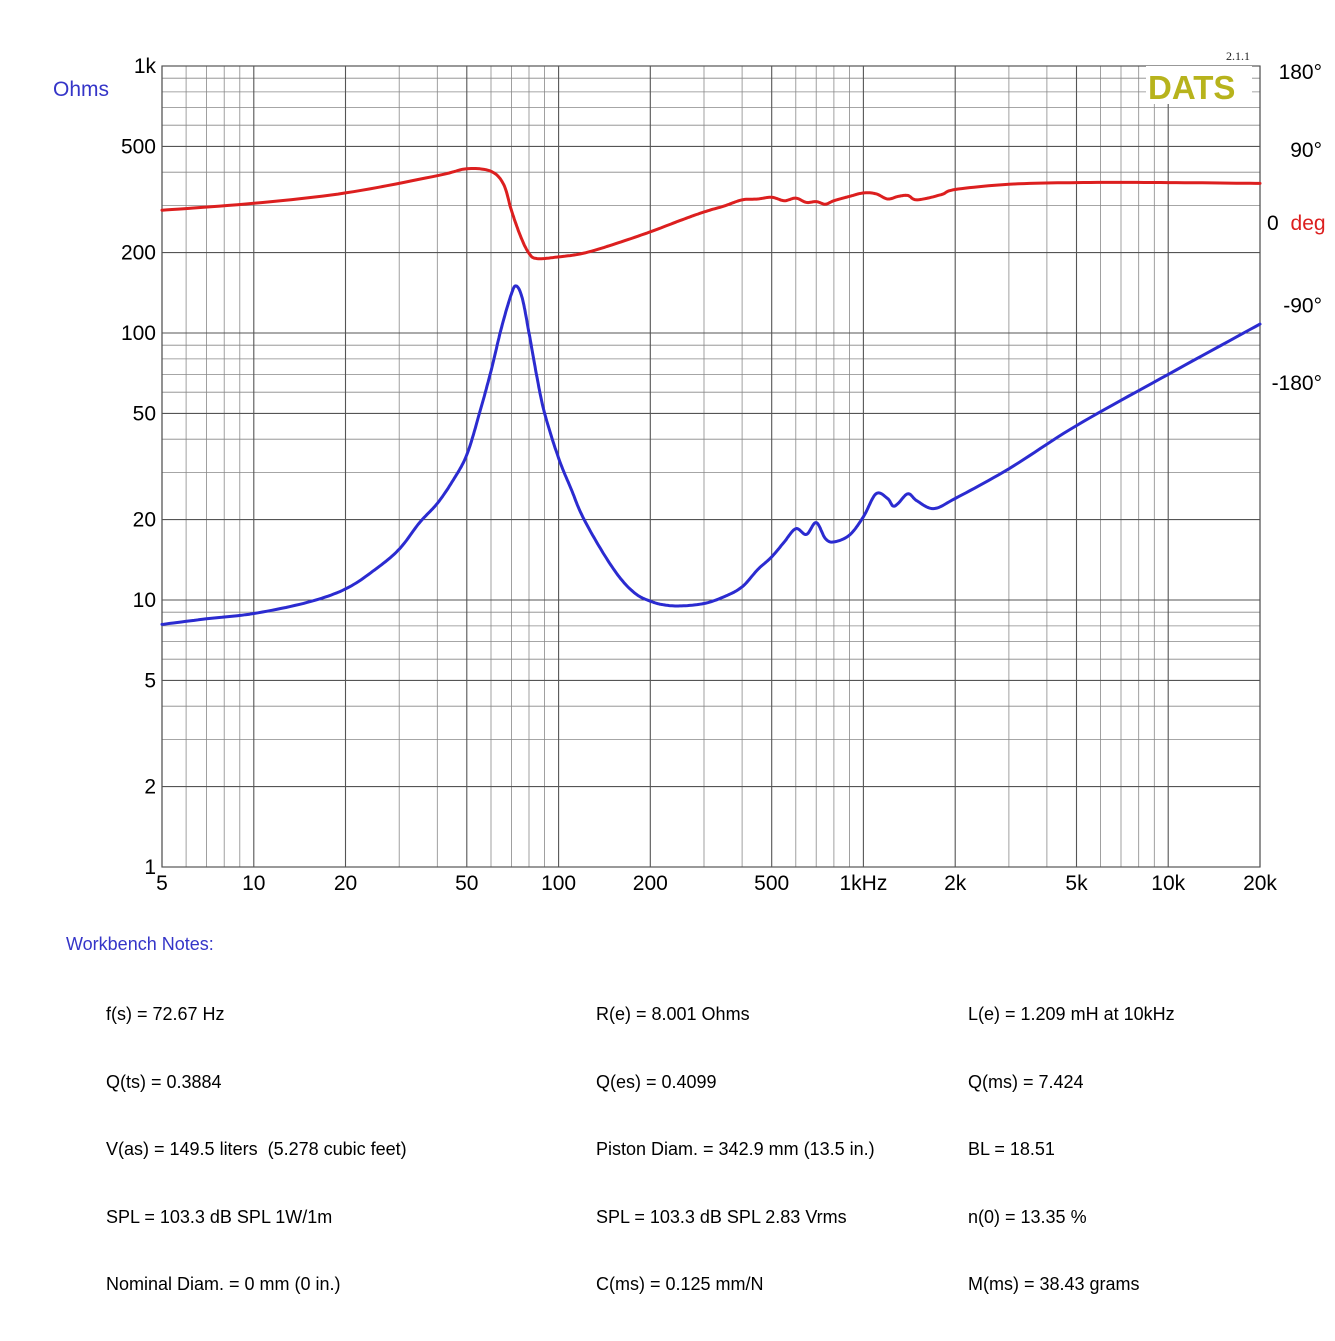 The height and width of the screenshot is (1341, 1335). I want to click on y2-tick-labels: 180° 90° -90° -180°, so click(1297, 228).